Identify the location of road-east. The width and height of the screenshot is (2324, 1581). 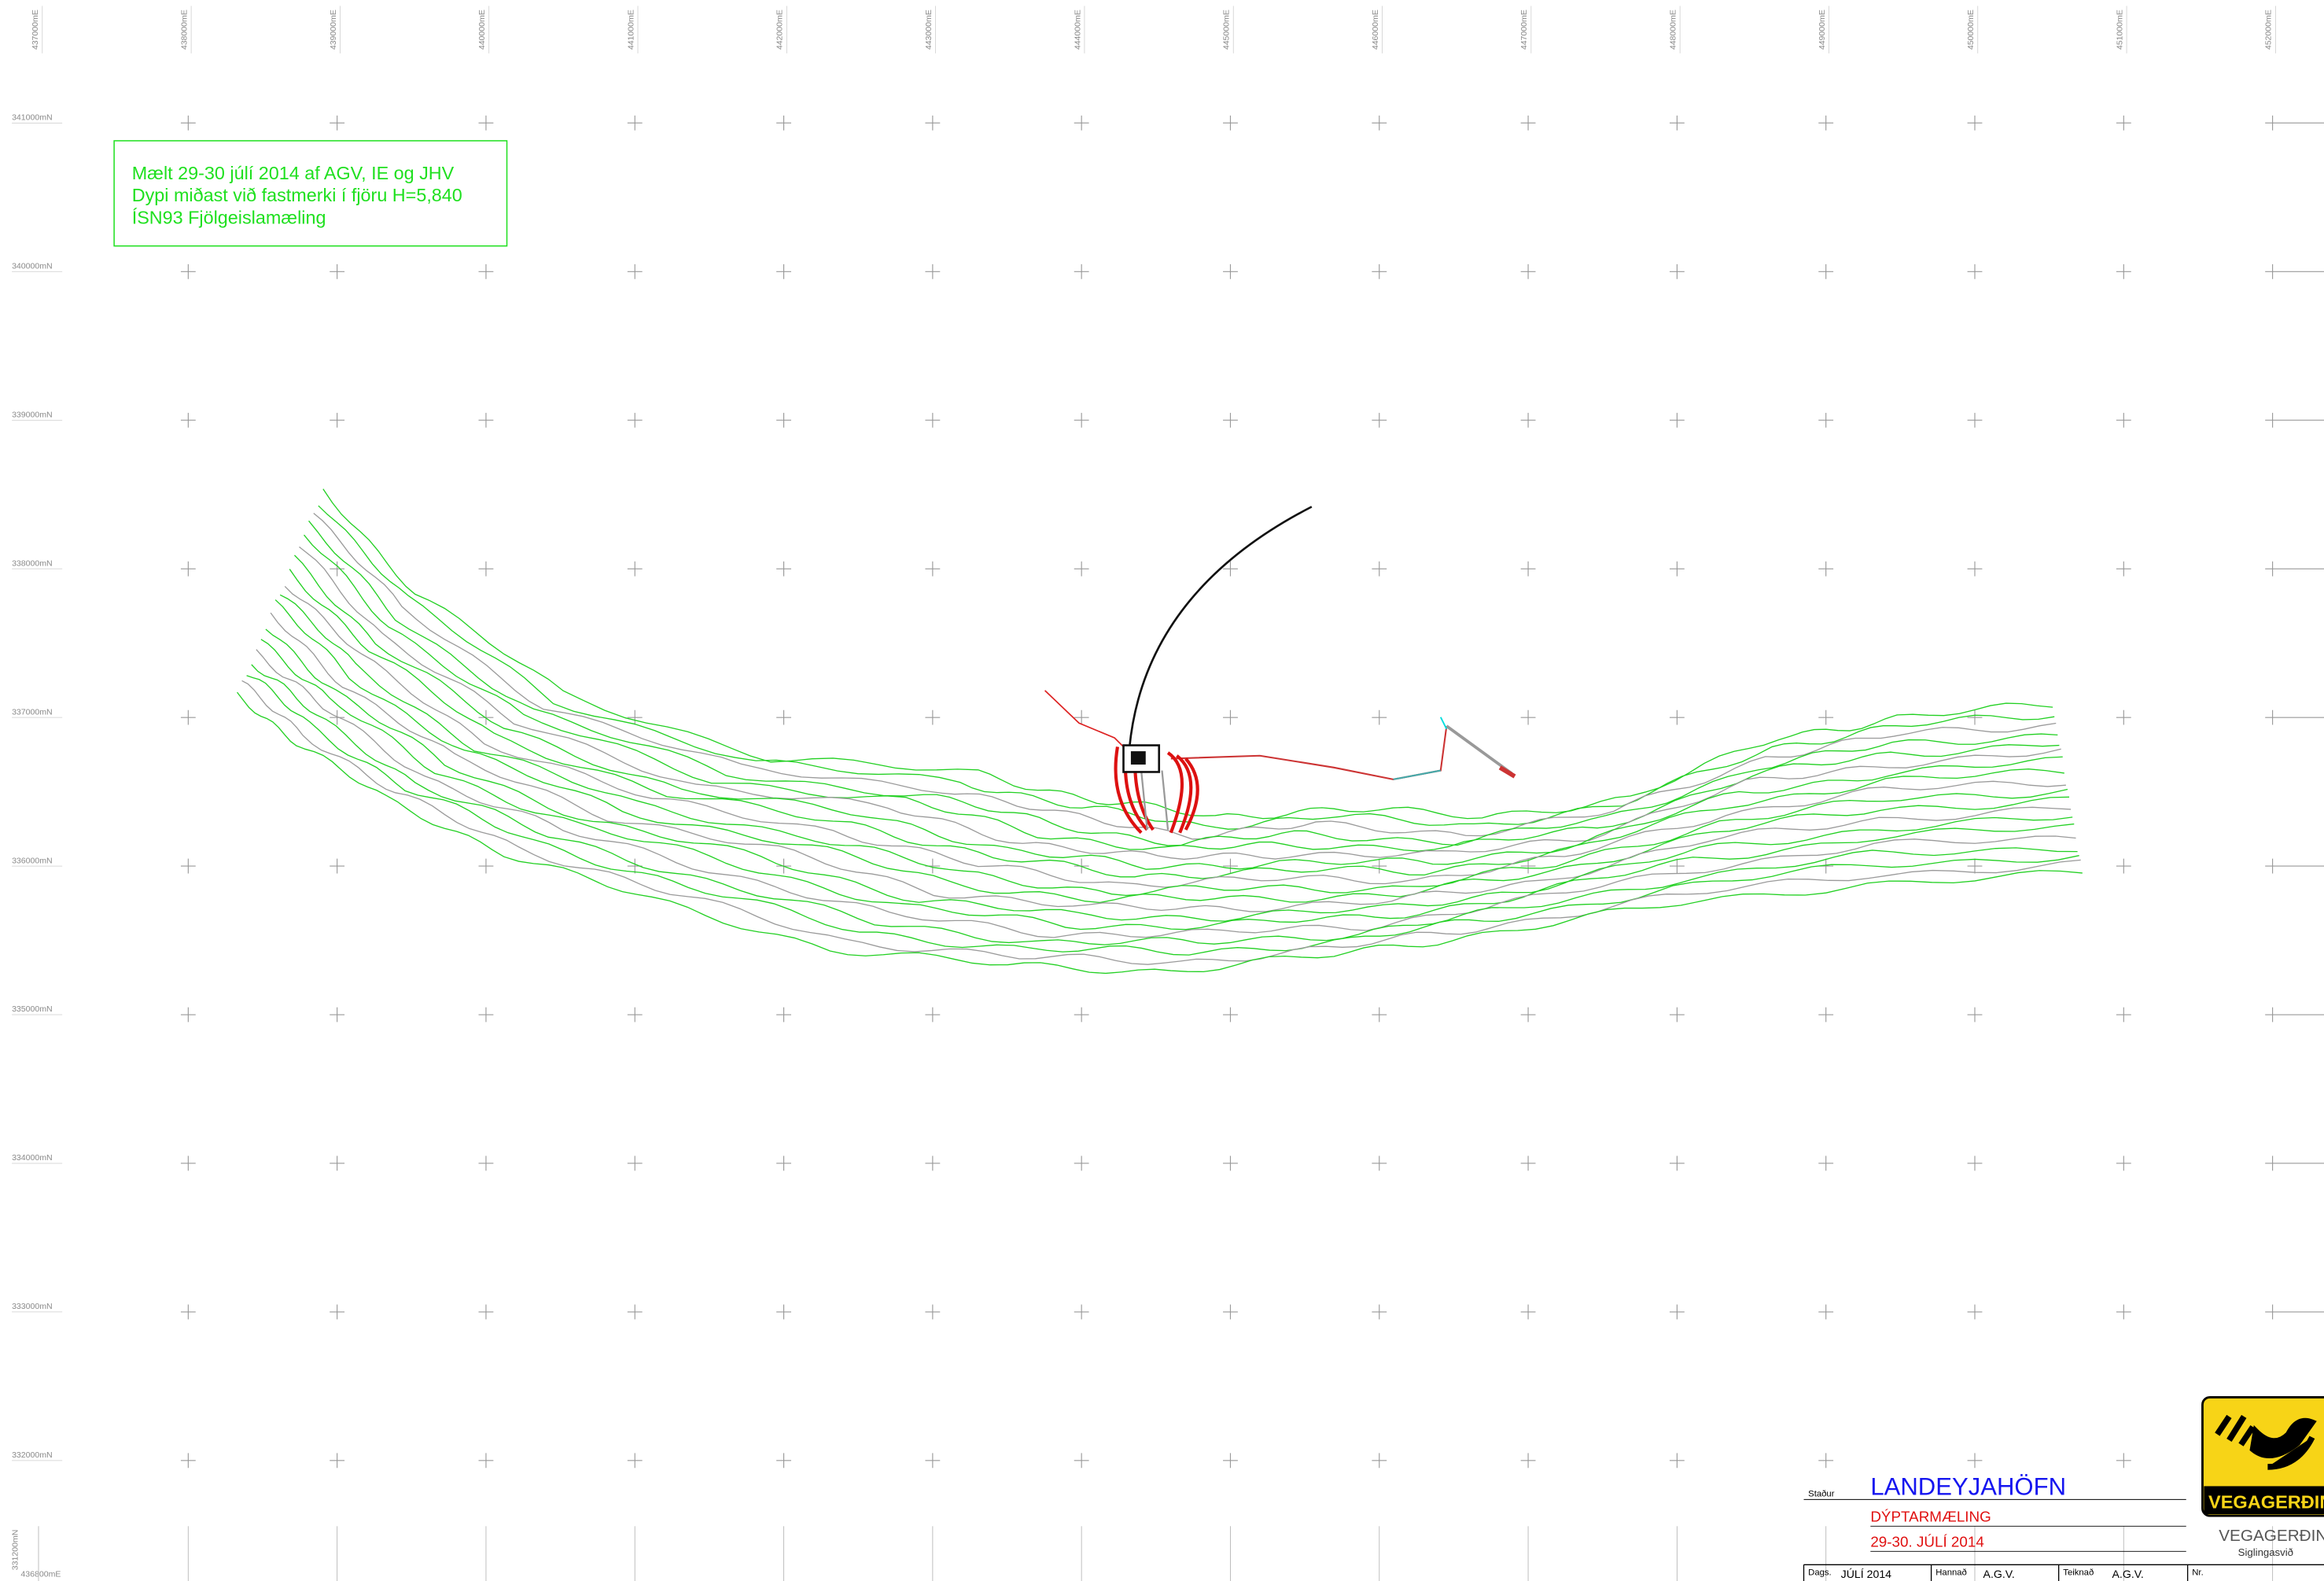
(1309, 752).